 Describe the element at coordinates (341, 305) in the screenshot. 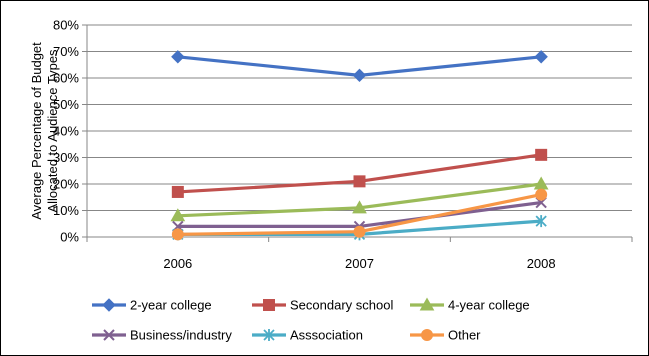

I see `legend-label: Secondary school` at that location.